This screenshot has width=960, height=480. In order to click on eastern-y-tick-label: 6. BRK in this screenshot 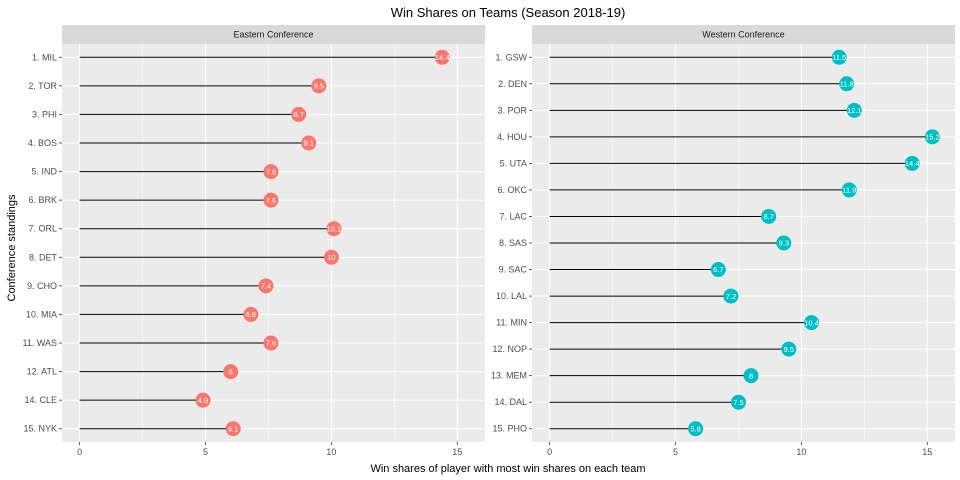, I will do `click(42, 200)`.